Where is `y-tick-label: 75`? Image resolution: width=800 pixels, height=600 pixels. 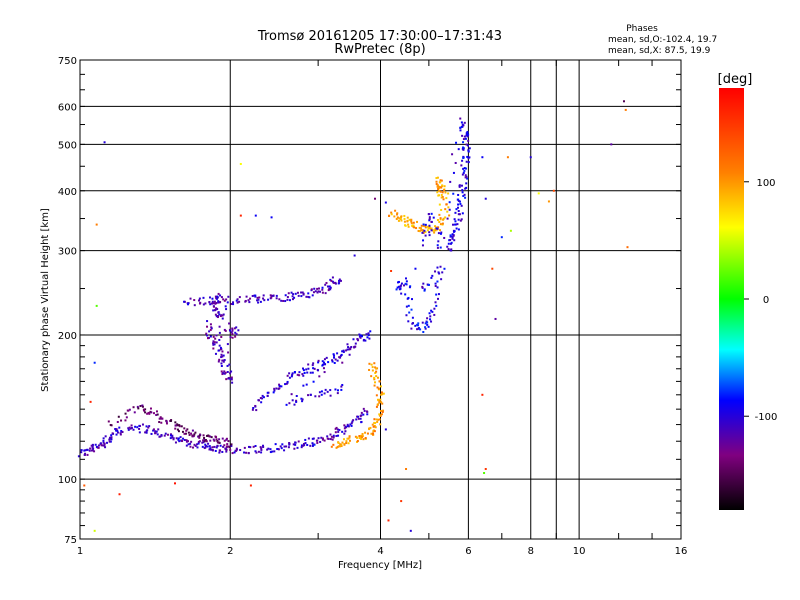 y-tick-label: 75 is located at coordinates (70, 540).